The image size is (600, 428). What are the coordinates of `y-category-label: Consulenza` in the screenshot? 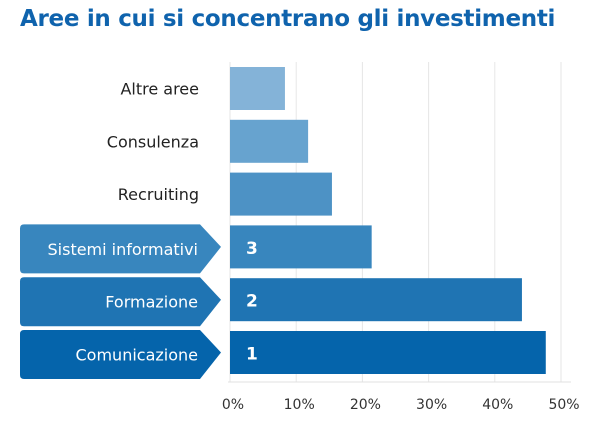 It's located at (153, 141).